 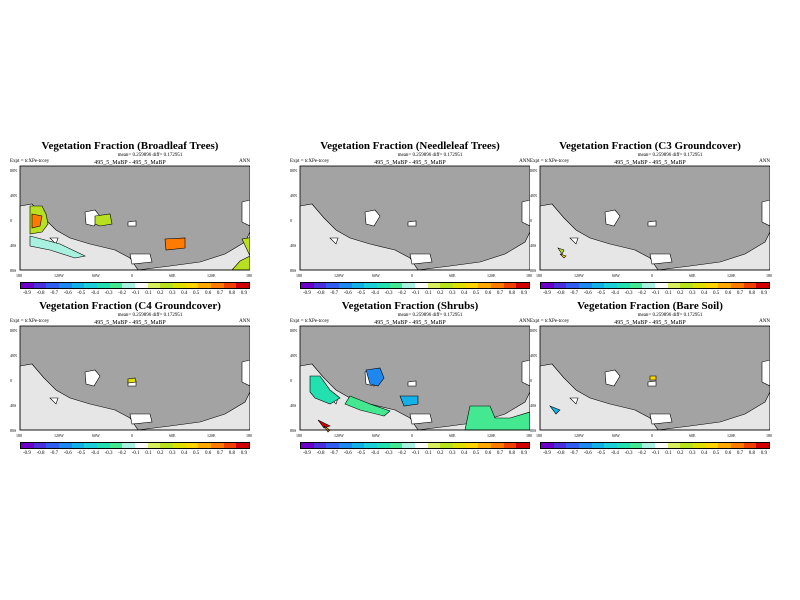 What do you see at coordinates (130, 306) in the screenshot?
I see `panel-title: Vegetation Fraction (C4 Groundcover)` at bounding box center [130, 306].